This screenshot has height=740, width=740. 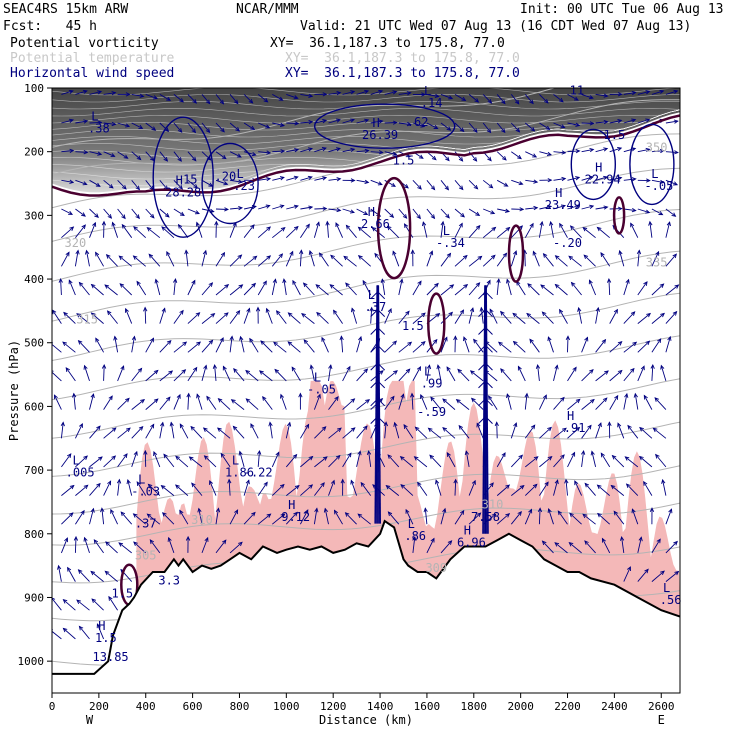 I want to click on x-tick-label: 0, so click(x=52, y=706).